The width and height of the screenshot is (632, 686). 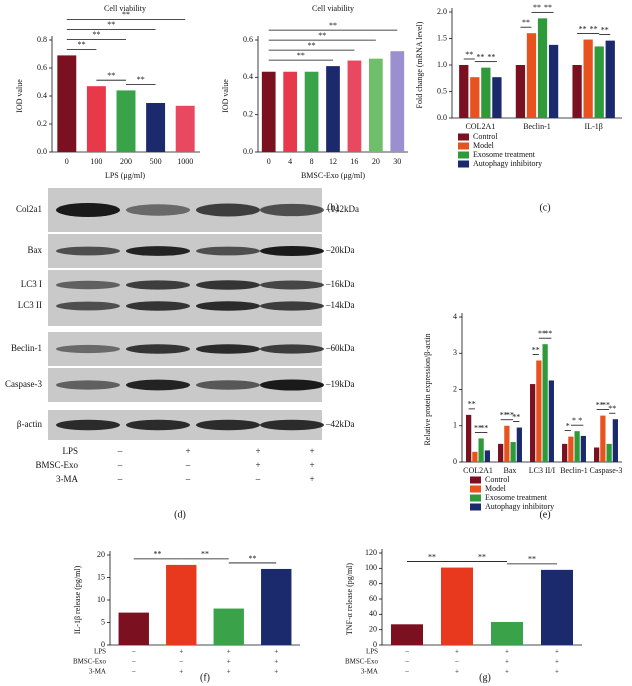 What do you see at coordinates (42, 123) in the screenshot?
I see `y-tick-label: 0.2` at bounding box center [42, 123].